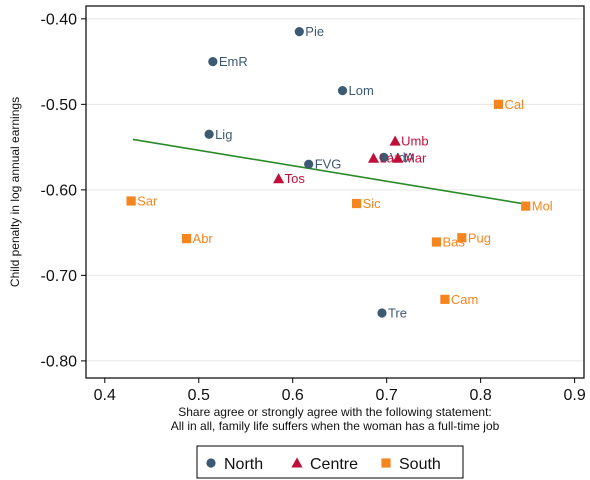  Describe the element at coordinates (357, 203) in the screenshot. I see `point-sic` at that location.